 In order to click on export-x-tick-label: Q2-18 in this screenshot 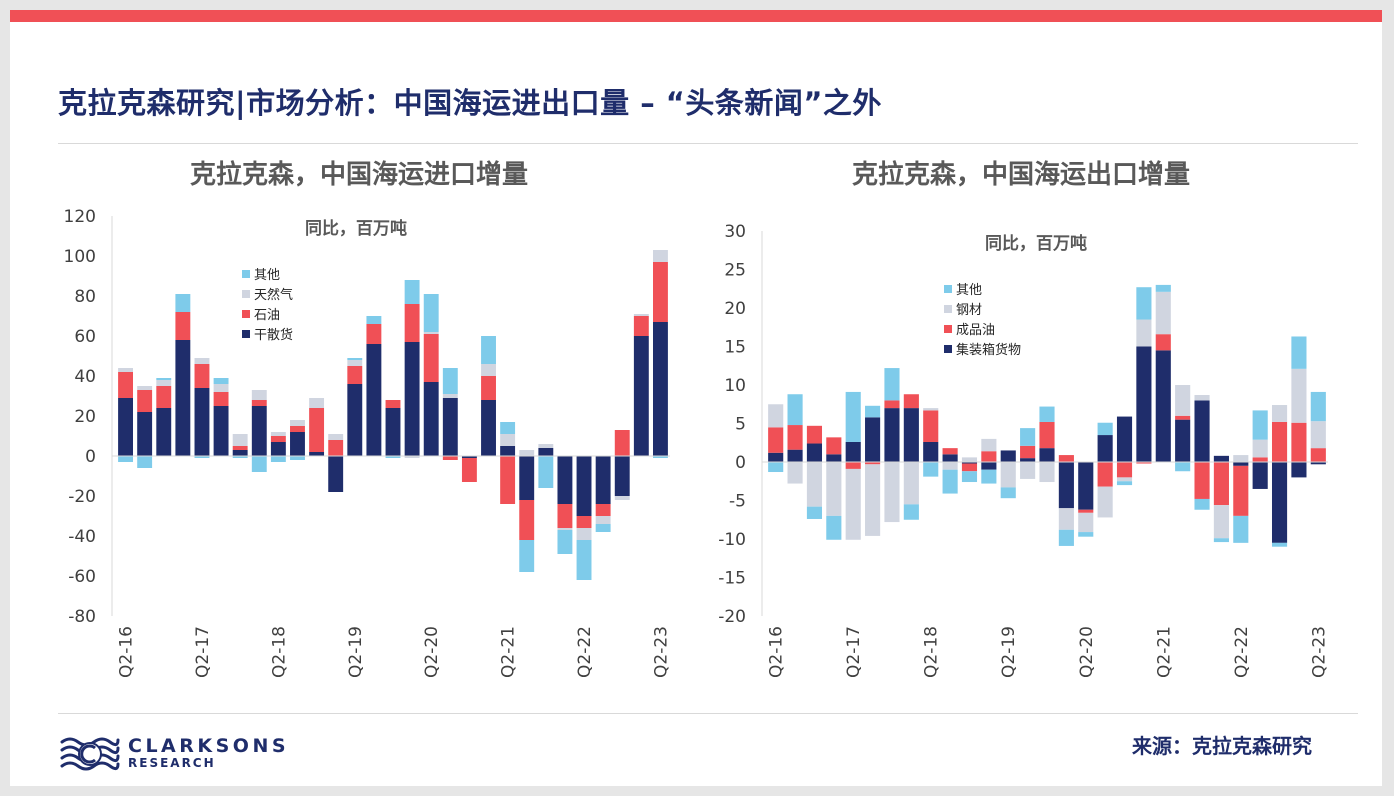, I will do `click(932, 652)`.